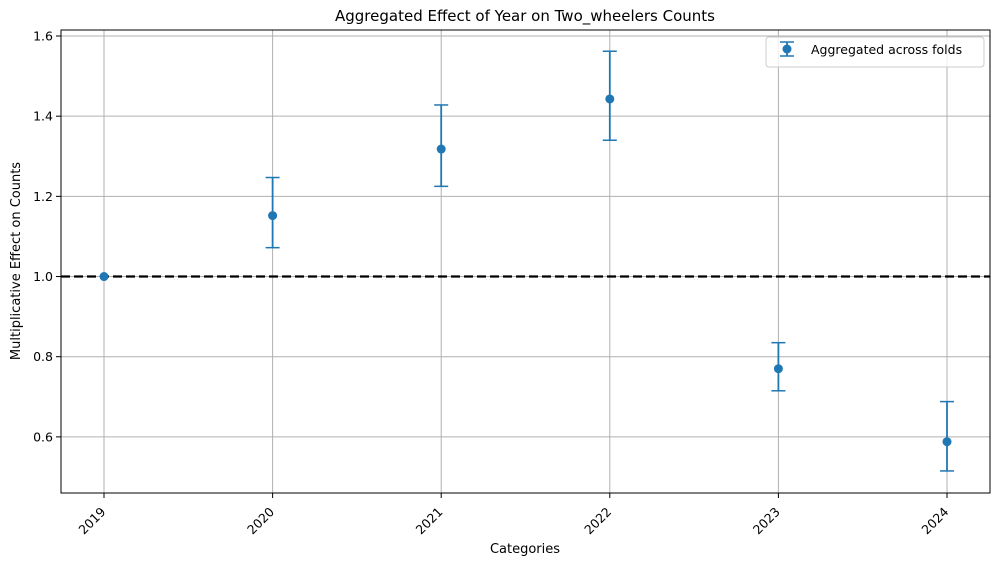 Image resolution: width=1001 pixels, height=566 pixels. What do you see at coordinates (43, 276) in the screenshot?
I see `y-tick-label: 1.0` at bounding box center [43, 276].